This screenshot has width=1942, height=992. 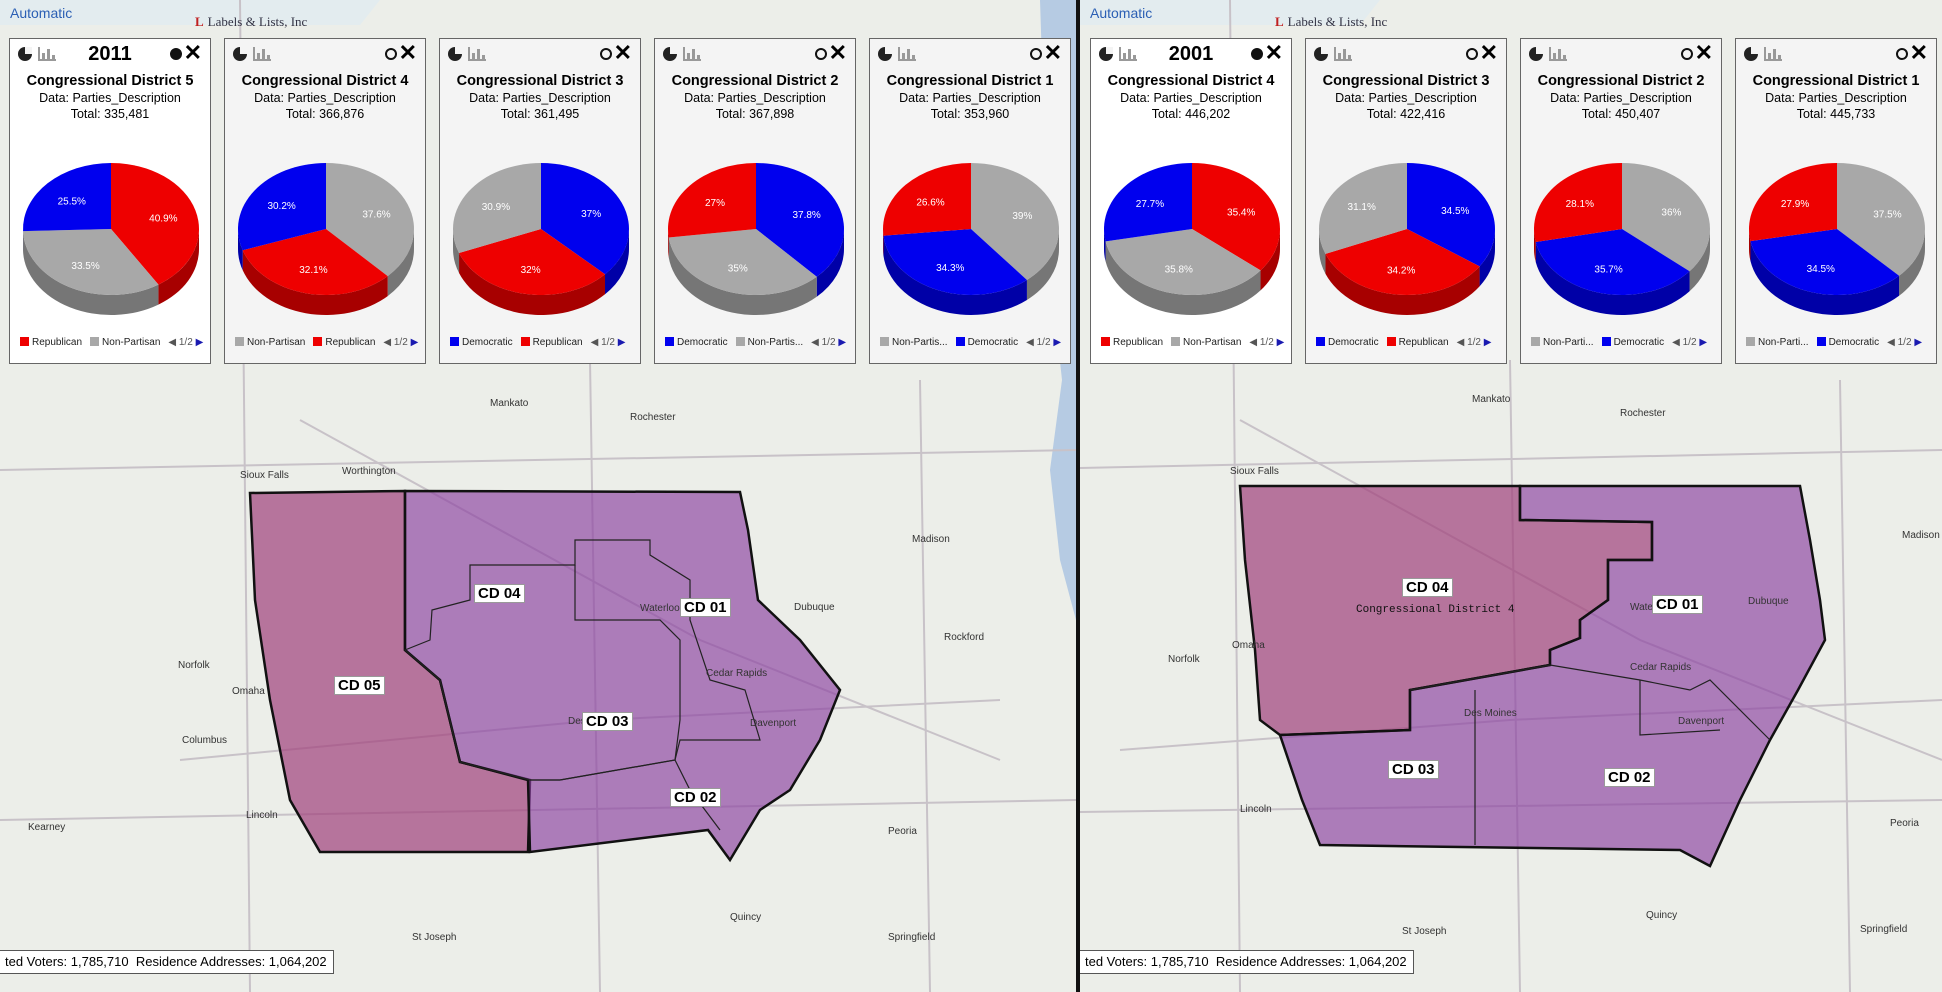 I want to click on pie-chart: 37% 32% 30.9%, so click(x=541, y=242).